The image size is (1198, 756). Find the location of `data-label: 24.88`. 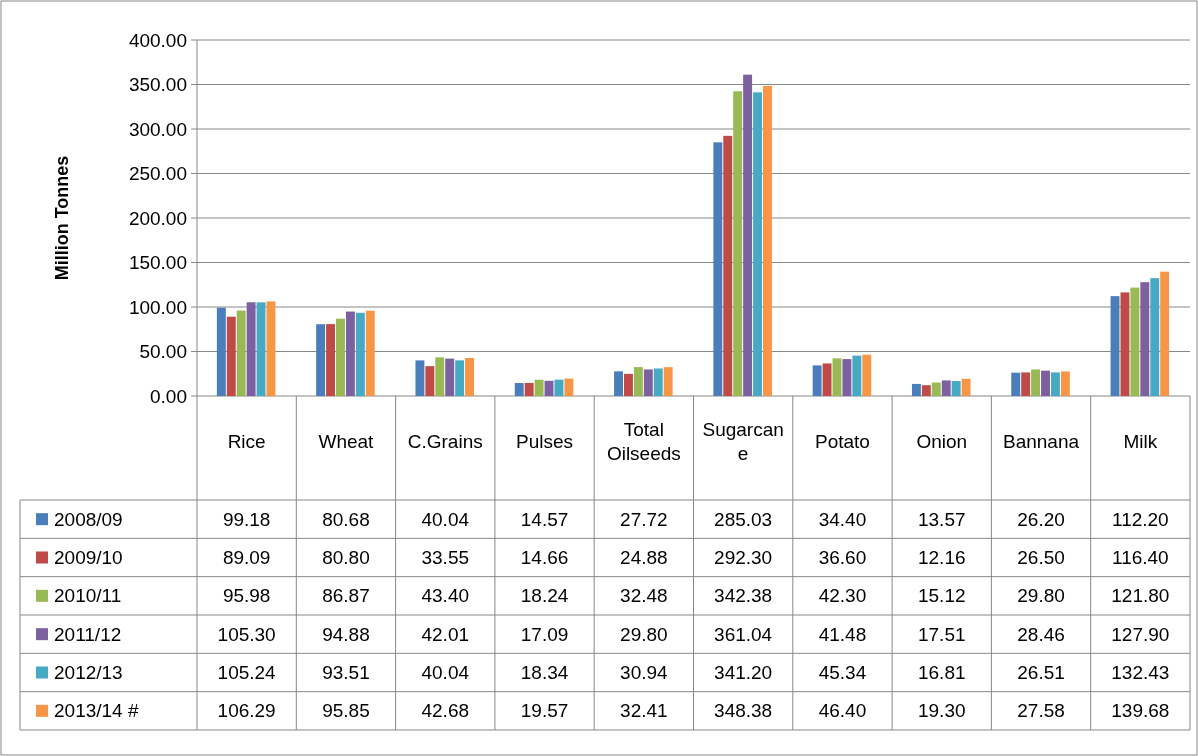

data-label: 24.88 is located at coordinates (644, 558).